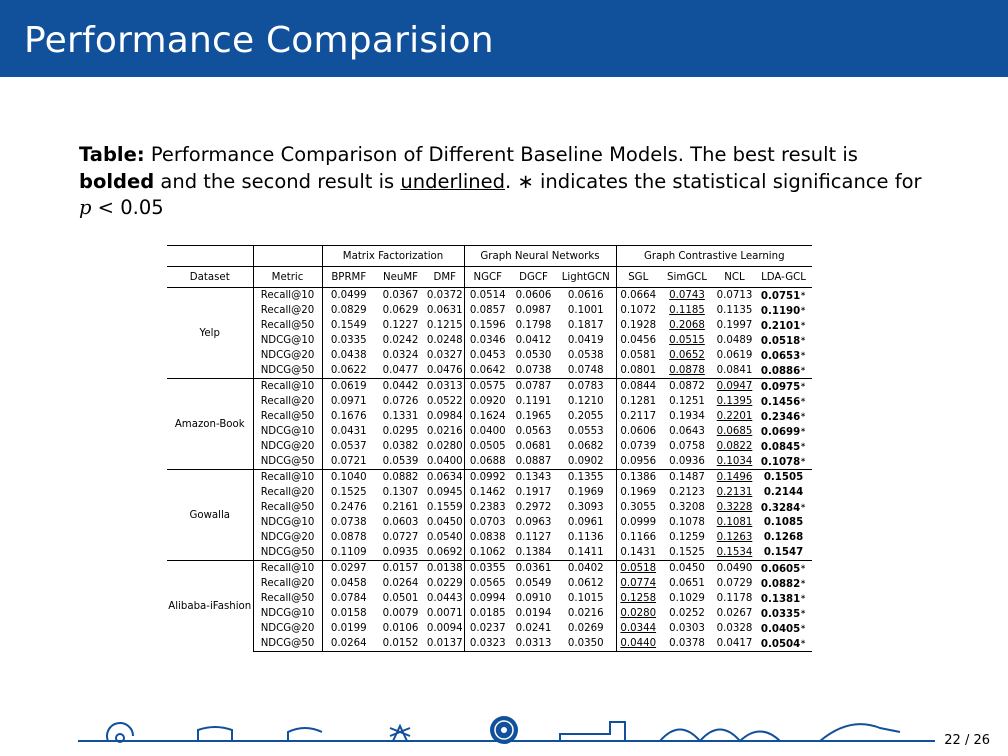 The height and width of the screenshot is (756, 1008). Describe the element at coordinates (445, 492) in the screenshot. I see `table-cell: 0.0945` at that location.